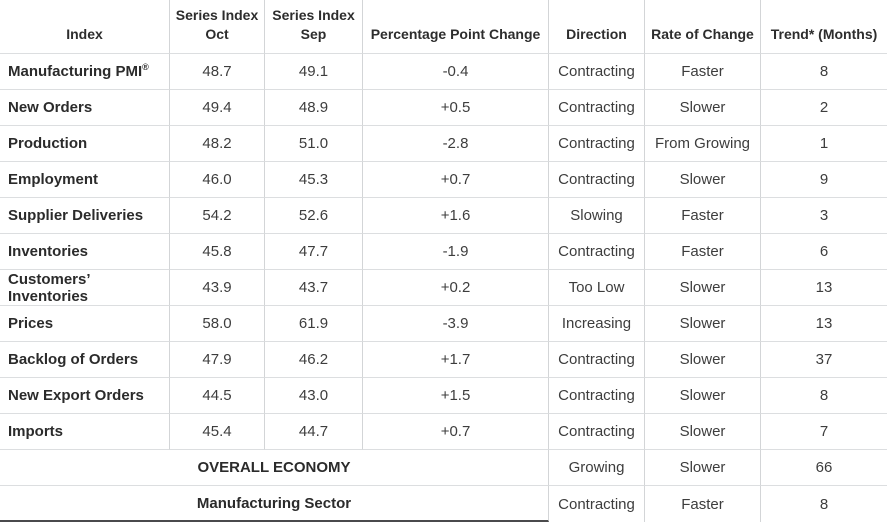 The width and height of the screenshot is (887, 522). Describe the element at coordinates (703, 144) in the screenshot. I see `cell-rate: From Growing` at that location.